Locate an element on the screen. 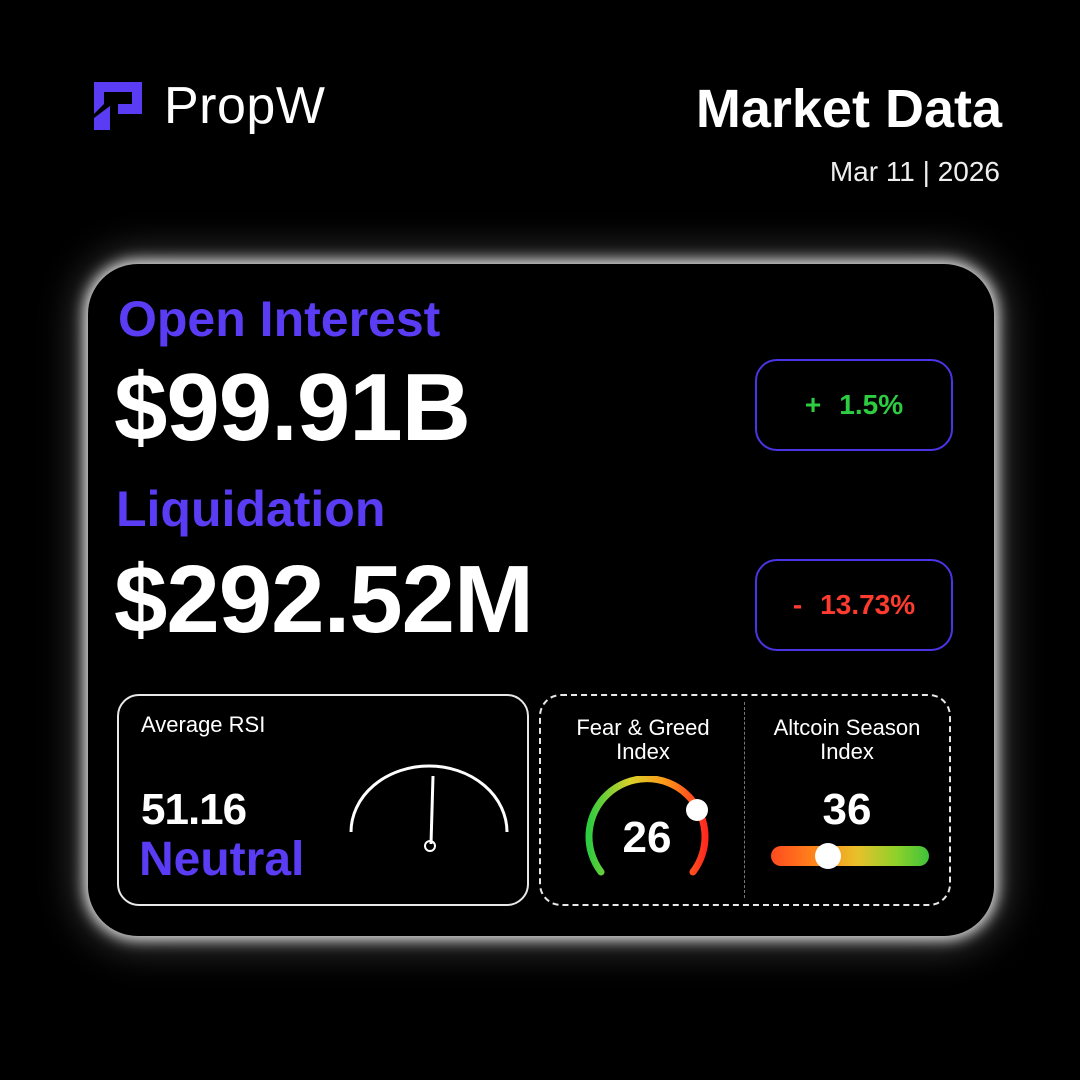 The width and height of the screenshot is (1080, 1080). altcoin-season-title: Altcoin Season Index is located at coordinates (847, 740).